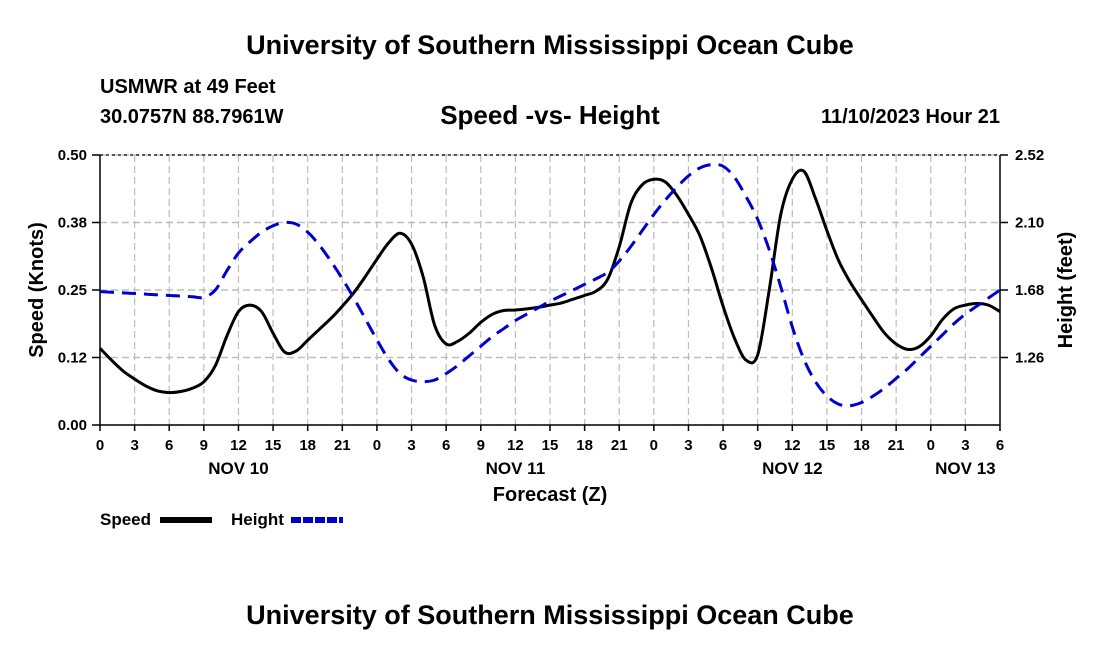  I want to click on location-label: 30.0757N 88.7961W, so click(192, 117).